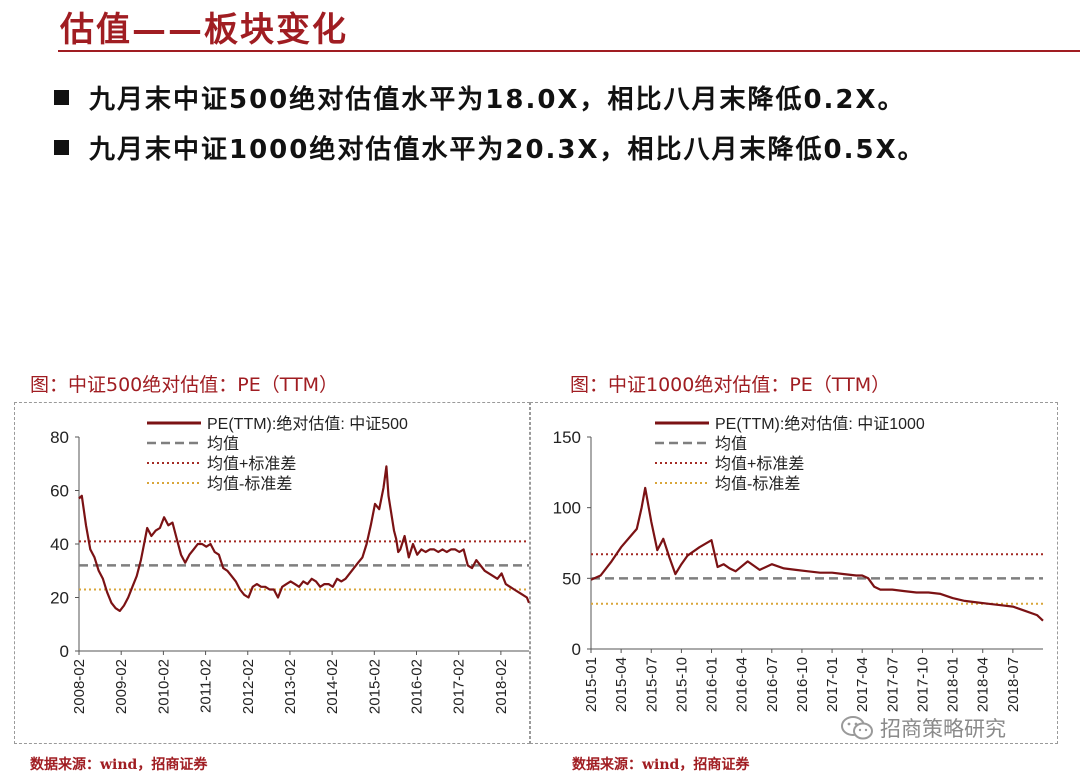  What do you see at coordinates (417, 686) in the screenshot?
I see `x-tick-label: 2016-02` at bounding box center [417, 686].